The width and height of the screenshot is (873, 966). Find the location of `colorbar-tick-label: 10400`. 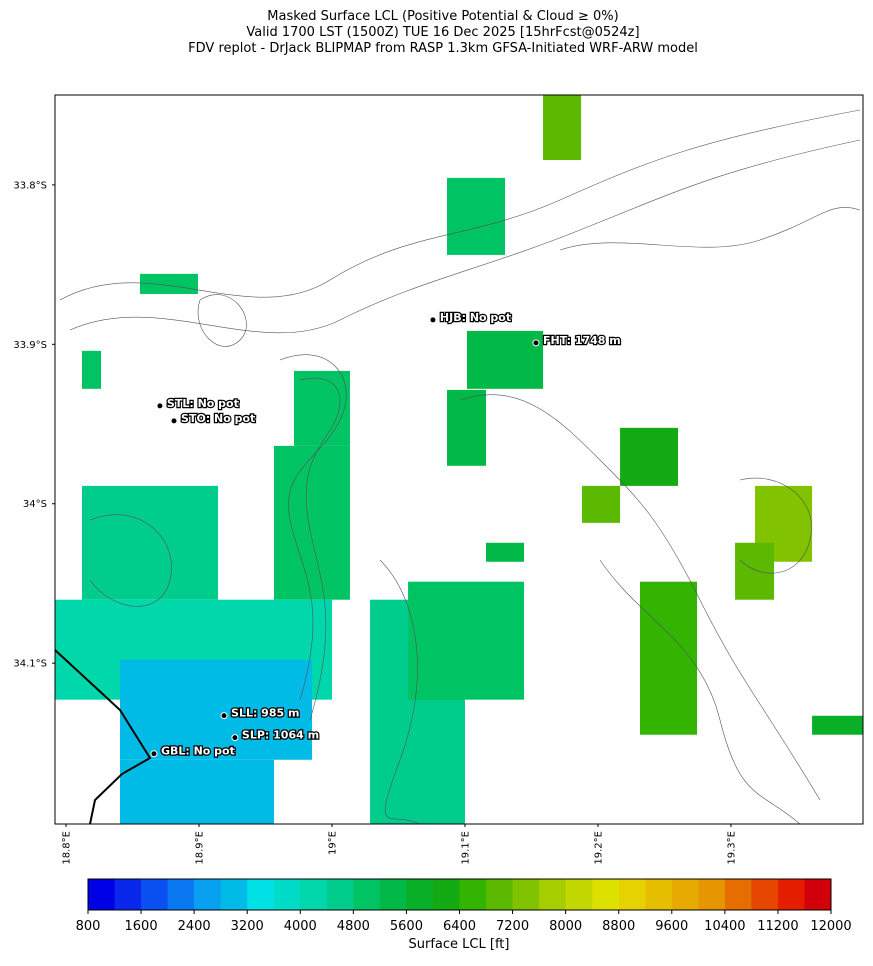

colorbar-tick-label: 10400 is located at coordinates (724, 926).